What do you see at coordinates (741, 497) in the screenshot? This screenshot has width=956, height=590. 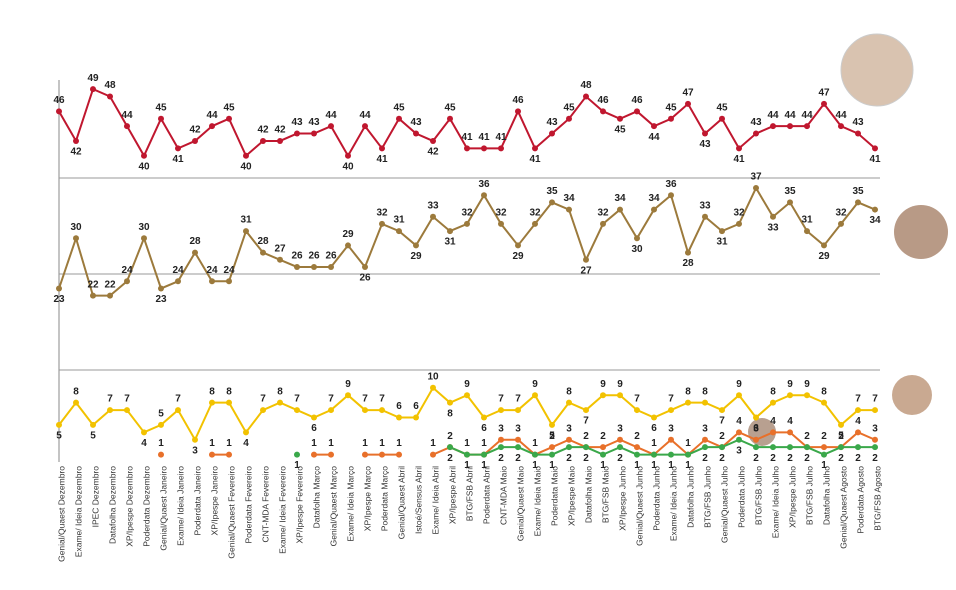 I see `x-tick-label: Poderdata Julho` at bounding box center [741, 497].